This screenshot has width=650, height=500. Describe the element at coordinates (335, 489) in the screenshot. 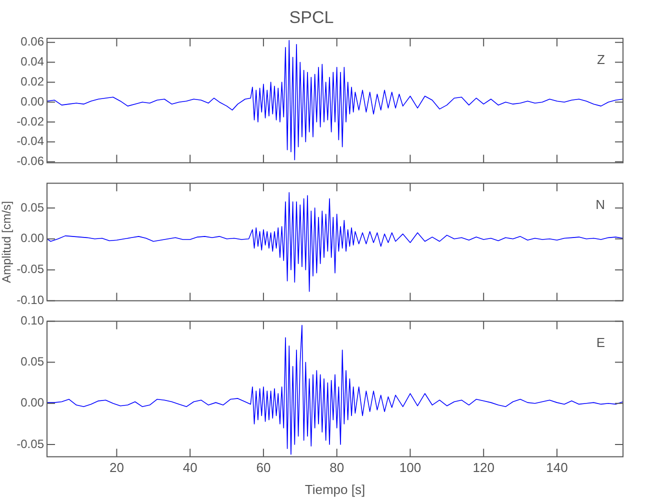

I see `x-axis-title: Tiempo [s]` at that location.